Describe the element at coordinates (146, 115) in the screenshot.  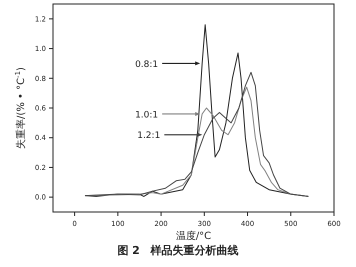
I see `legend-label: 1.0:1` at that location.